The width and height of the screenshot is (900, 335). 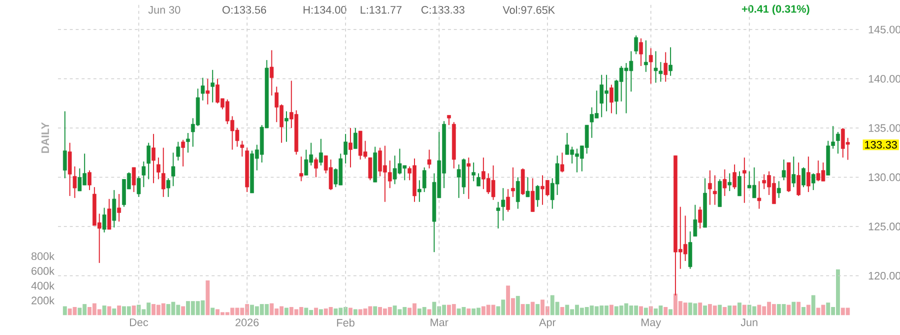 I want to click on x-tick-label: 2026, so click(x=247, y=322).